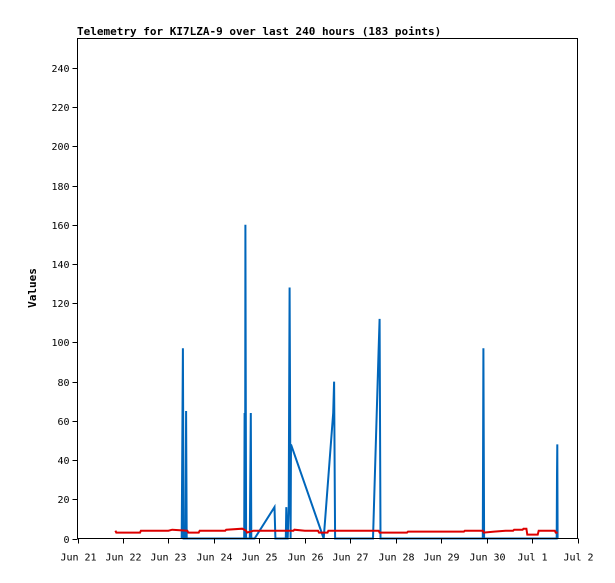 This screenshot has height=583, width=615. Describe the element at coordinates (78, 558) in the screenshot. I see `x-tick-label-1: Jun 21` at that location.